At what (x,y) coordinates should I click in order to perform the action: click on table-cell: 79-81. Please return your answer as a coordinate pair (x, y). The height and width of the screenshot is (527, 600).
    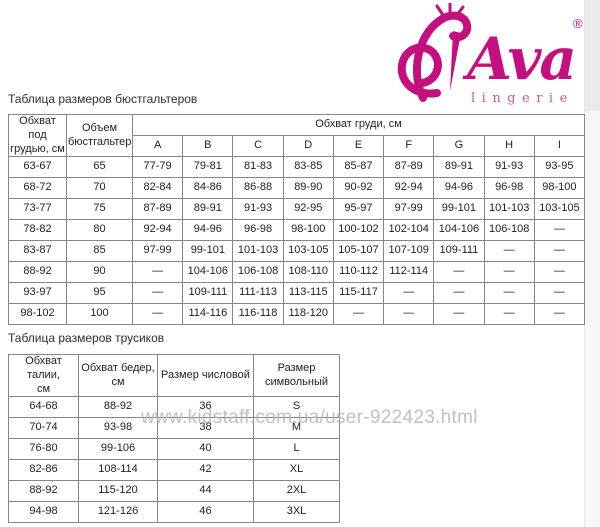
    Looking at the image, I should click on (208, 167).